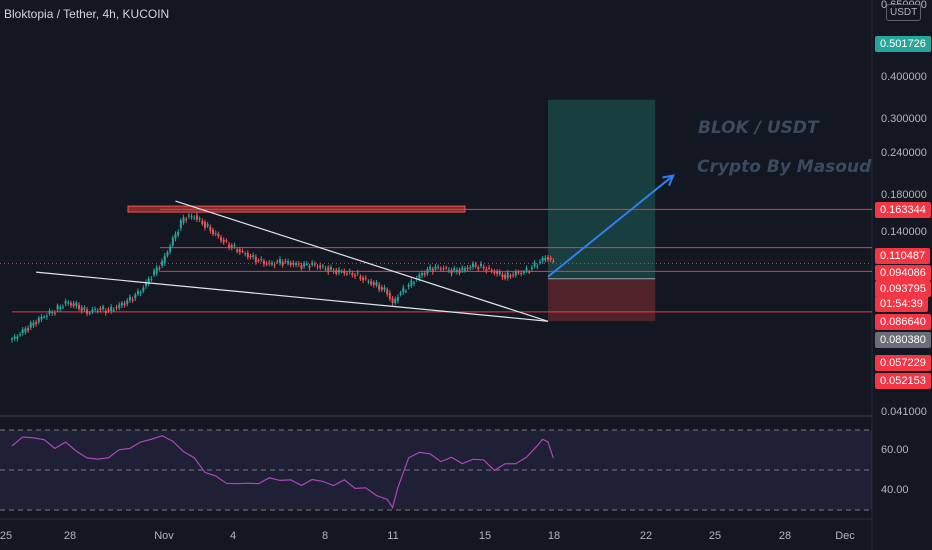  Describe the element at coordinates (895, 450) in the screenshot. I see `rsi-tick: 60.00` at that location.